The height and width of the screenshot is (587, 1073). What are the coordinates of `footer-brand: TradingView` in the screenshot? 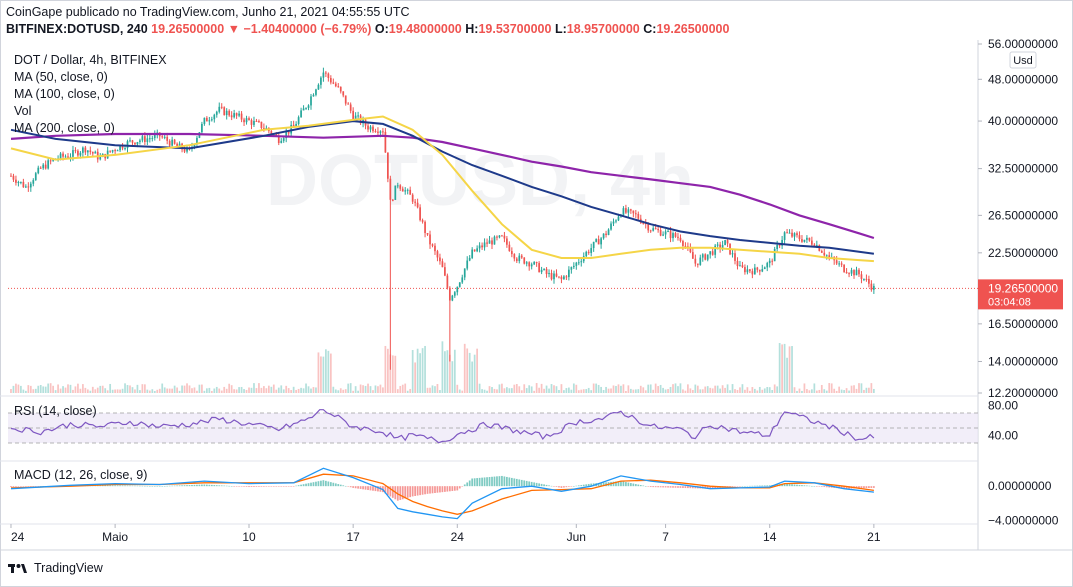 It's located at (55, 568).